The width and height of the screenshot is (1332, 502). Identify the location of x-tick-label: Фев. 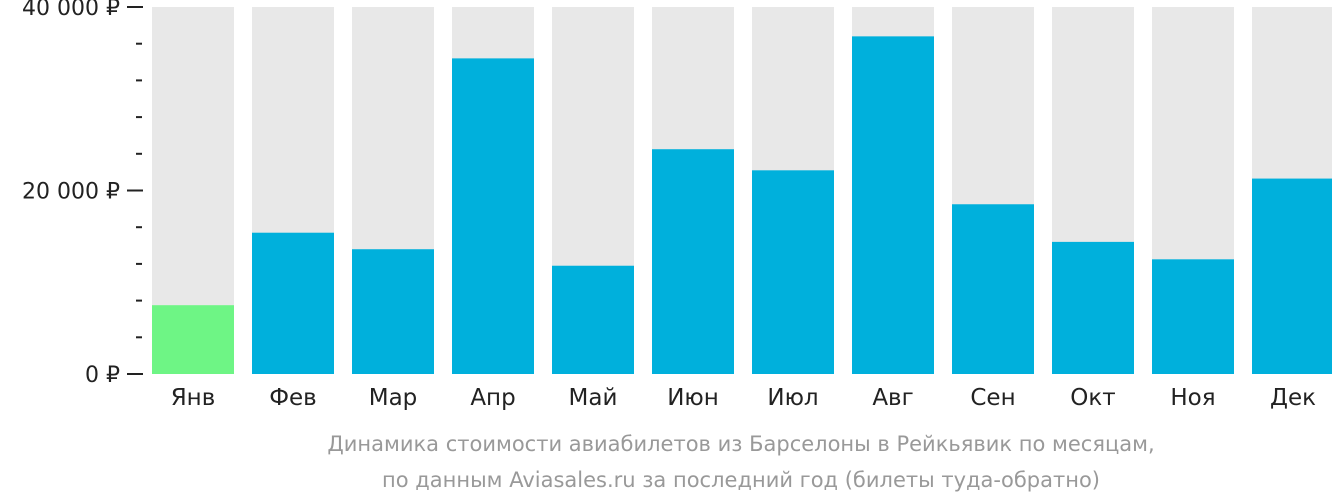
(293, 398).